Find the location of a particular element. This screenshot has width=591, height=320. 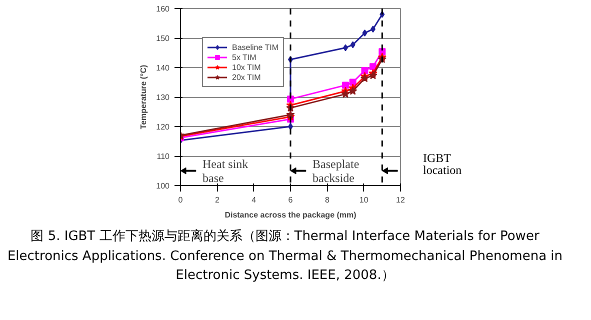

y-tick-label: 120 is located at coordinates (163, 127).